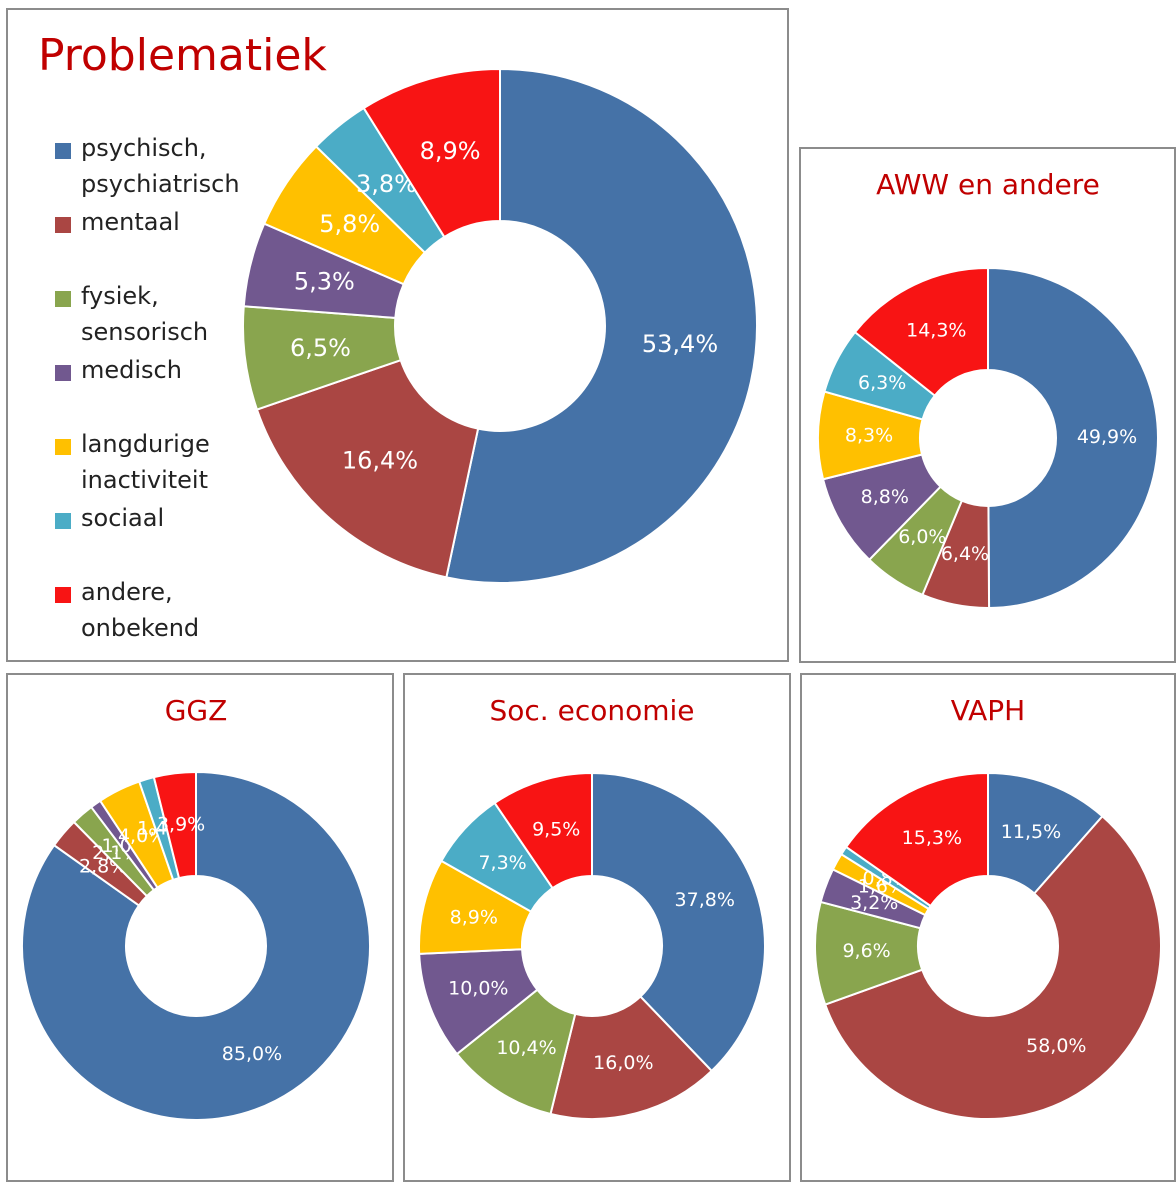 The image size is (1176, 1182). Describe the element at coordinates (324, 281) in the screenshot. I see `data-label: 5,3%` at that location.